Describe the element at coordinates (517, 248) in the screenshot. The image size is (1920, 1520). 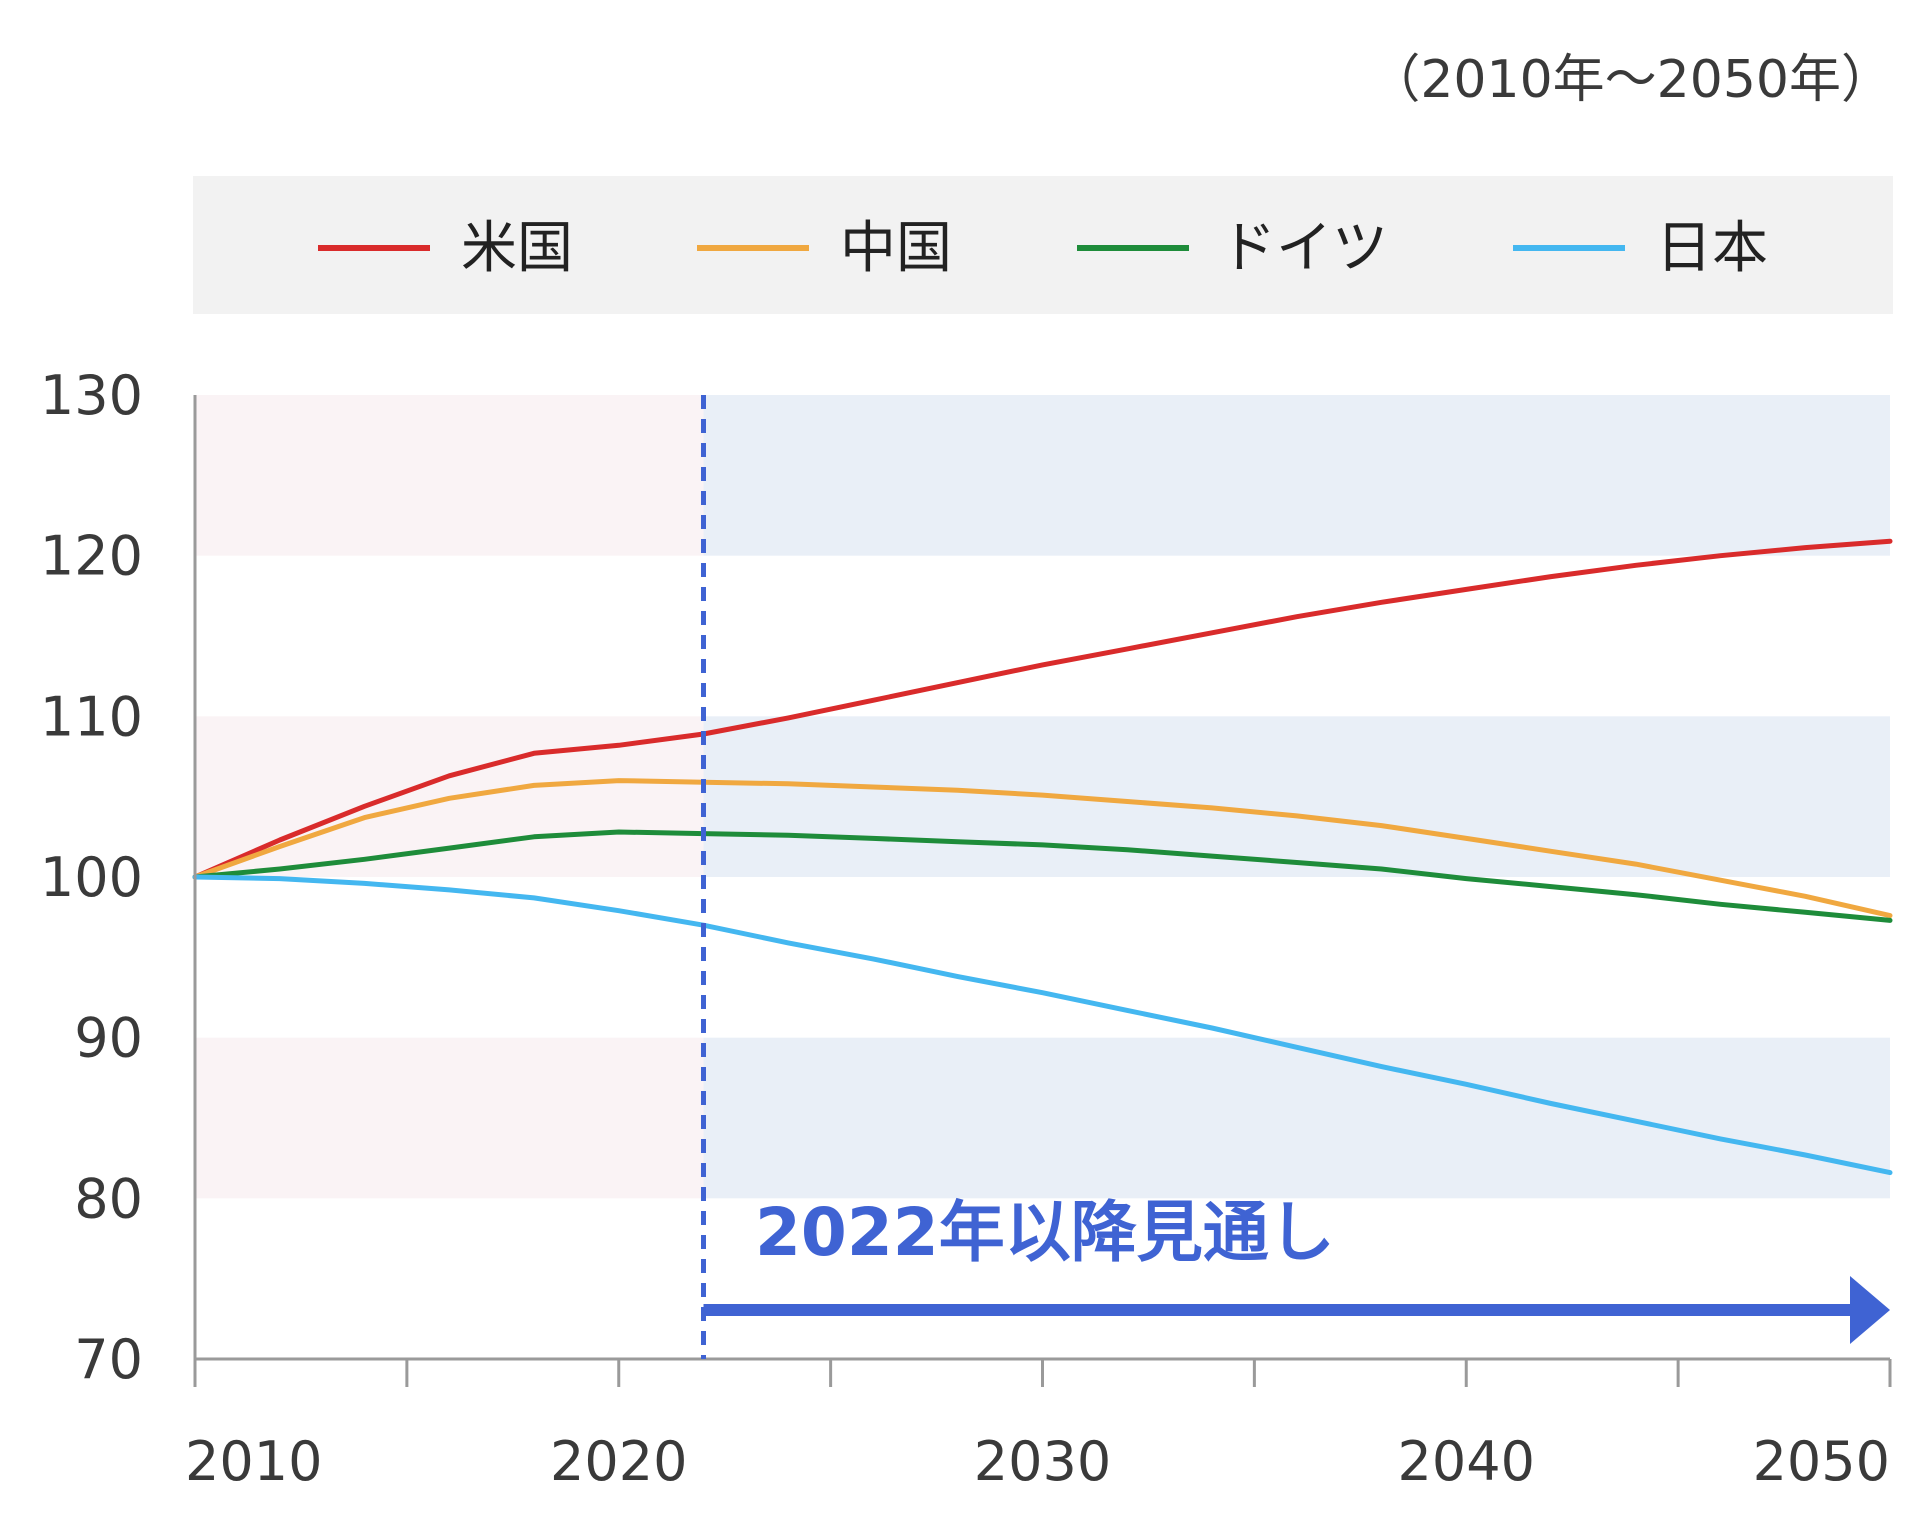
I see `legend-label-0: 米国` at that location.